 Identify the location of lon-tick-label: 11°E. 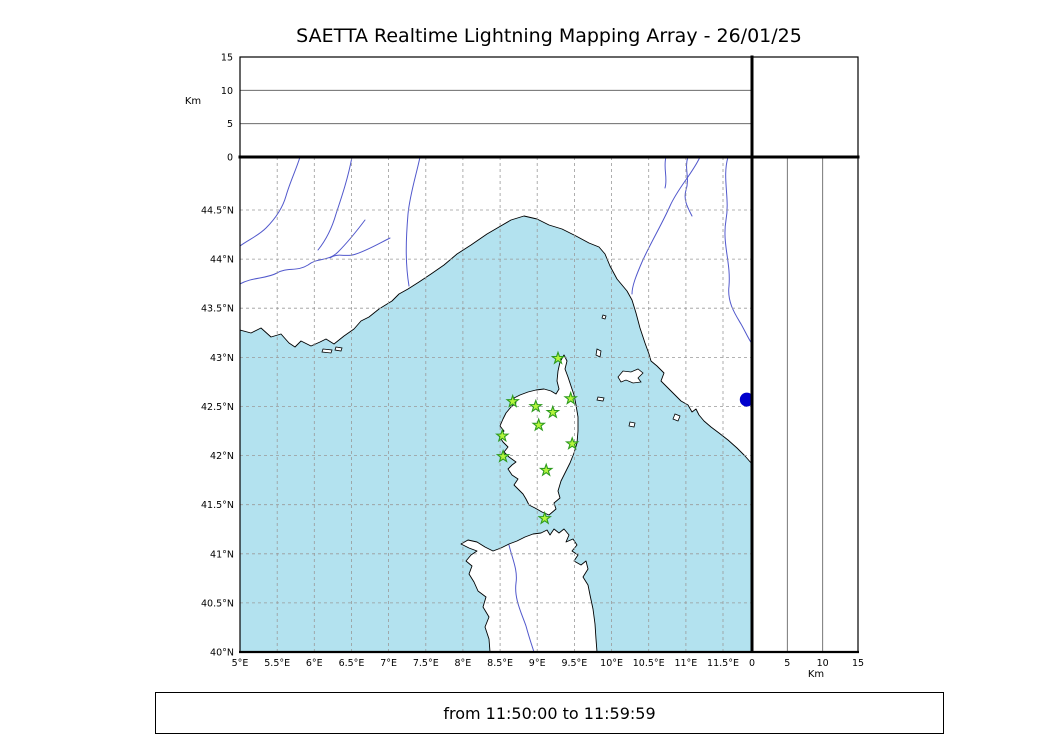
(685, 663).